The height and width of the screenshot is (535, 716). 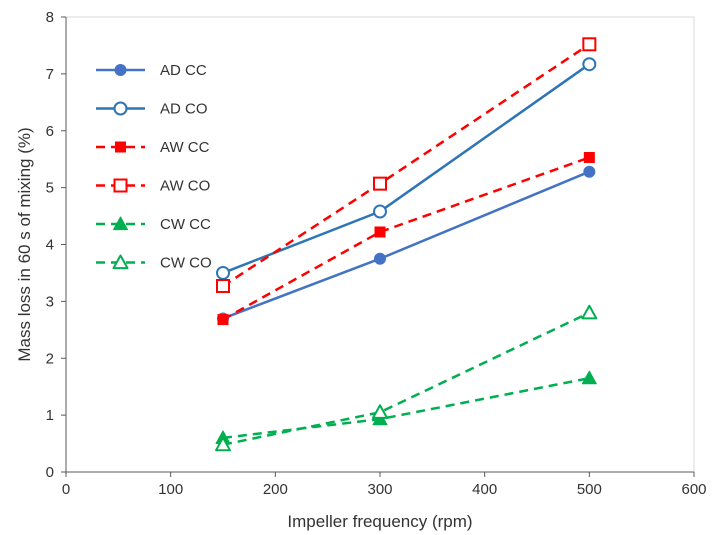 I want to click on y-tick-label: 0, so click(x=50, y=472).